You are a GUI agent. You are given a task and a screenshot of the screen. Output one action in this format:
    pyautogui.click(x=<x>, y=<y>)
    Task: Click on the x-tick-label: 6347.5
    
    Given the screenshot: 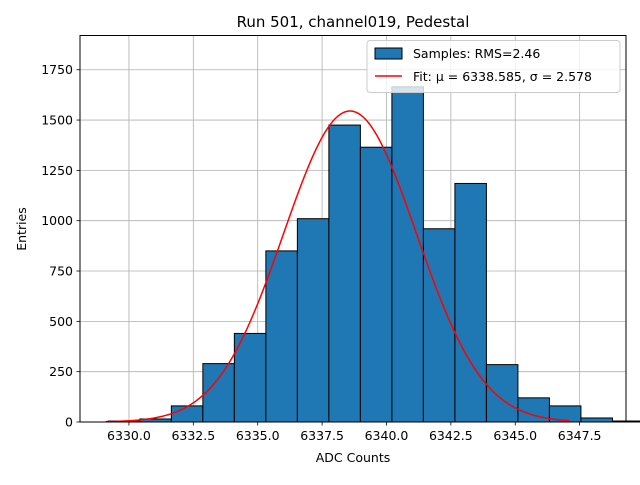 What is the action you would take?
    pyautogui.click(x=580, y=435)
    